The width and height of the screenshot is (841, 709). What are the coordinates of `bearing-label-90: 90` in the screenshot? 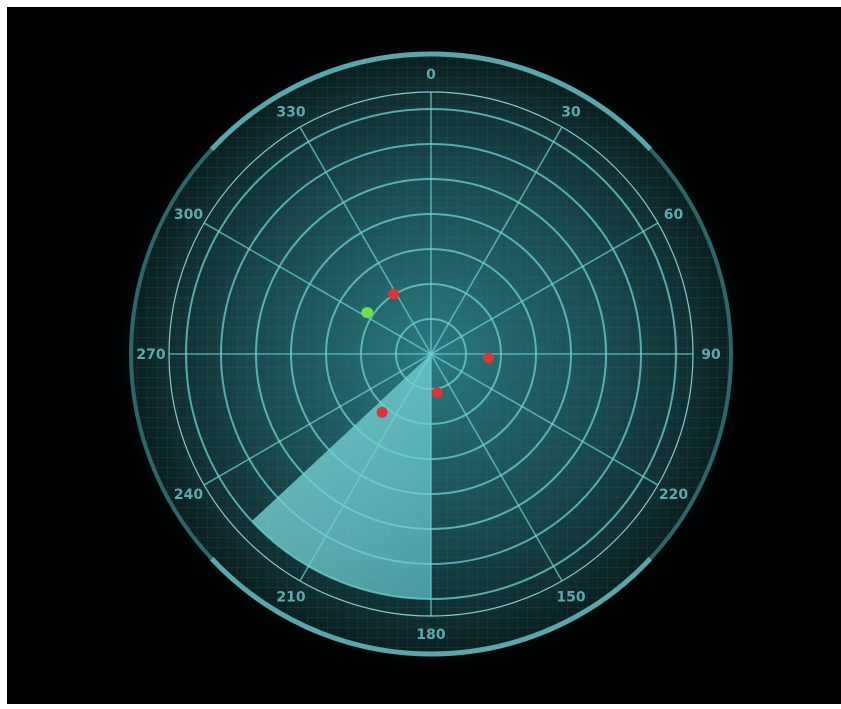 It's located at (711, 355).